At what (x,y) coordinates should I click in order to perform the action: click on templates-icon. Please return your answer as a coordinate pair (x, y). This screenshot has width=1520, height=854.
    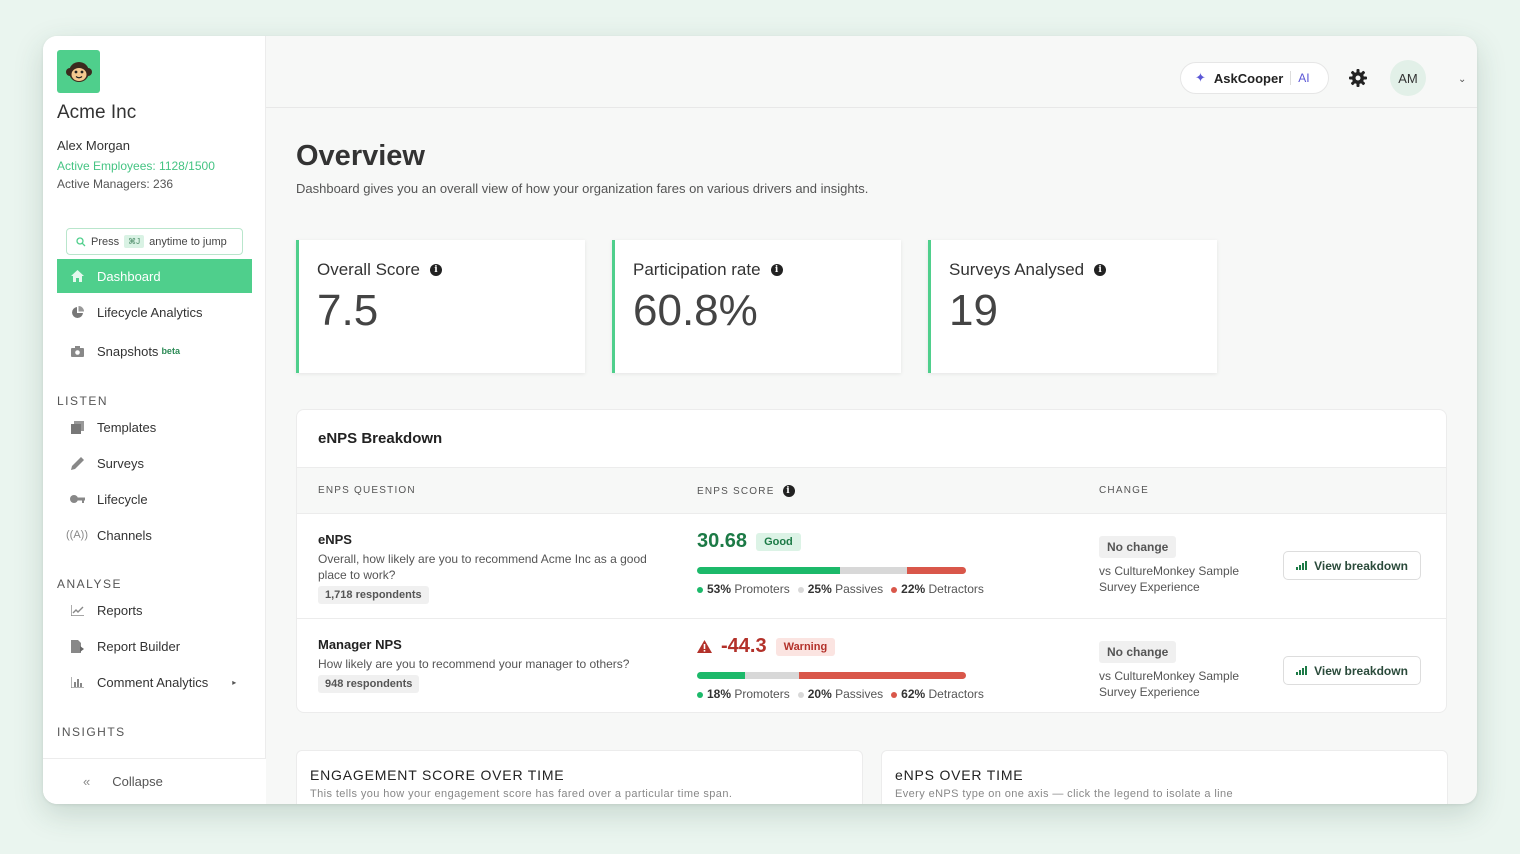
    Looking at the image, I should click on (77, 427).